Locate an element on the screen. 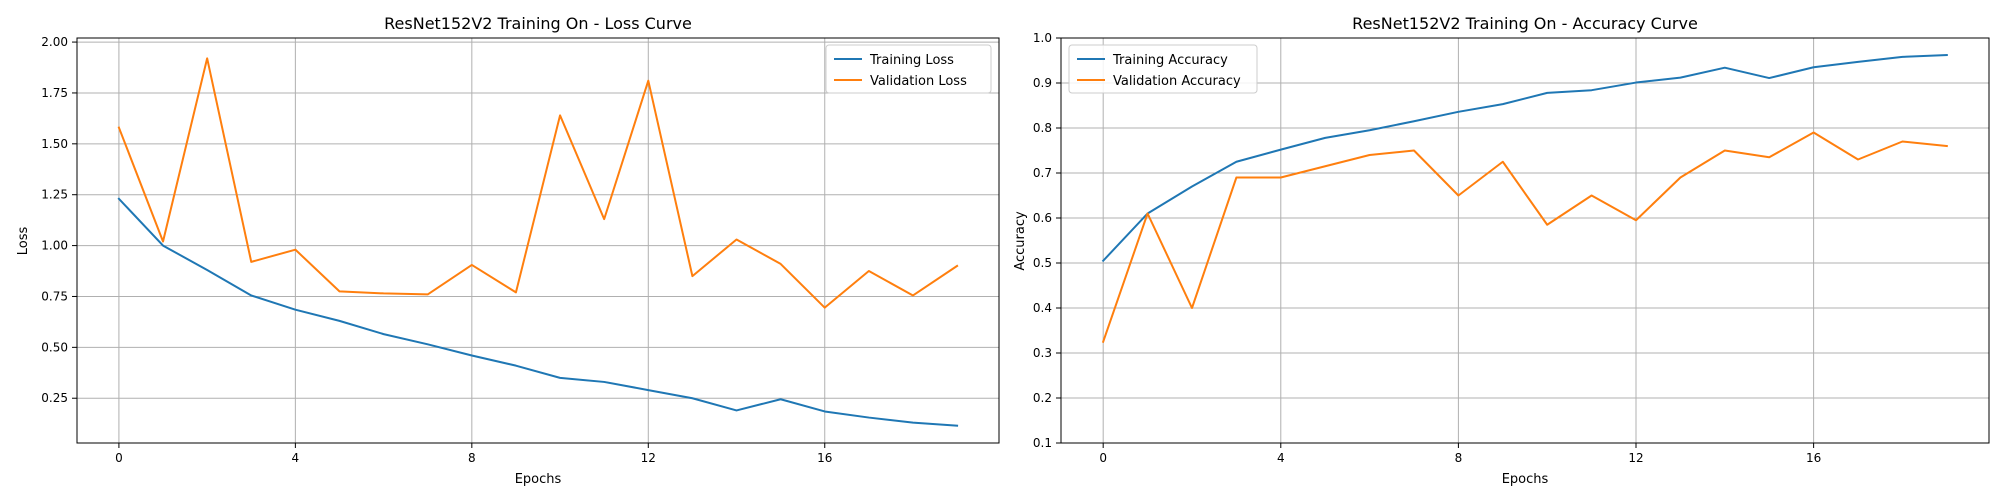 The height and width of the screenshot is (500, 2000). loss-ytick-label: 0.25 is located at coordinates (54, 398).